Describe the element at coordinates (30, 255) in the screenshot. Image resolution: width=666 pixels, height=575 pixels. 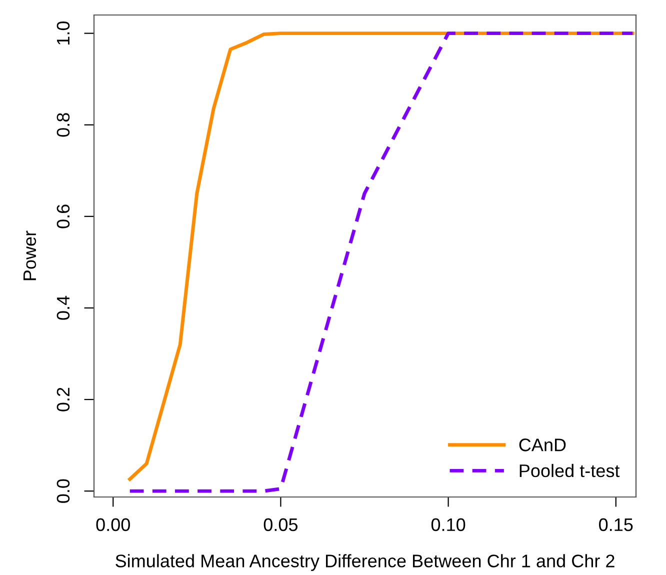
I see `y-axis-title: Power` at that location.